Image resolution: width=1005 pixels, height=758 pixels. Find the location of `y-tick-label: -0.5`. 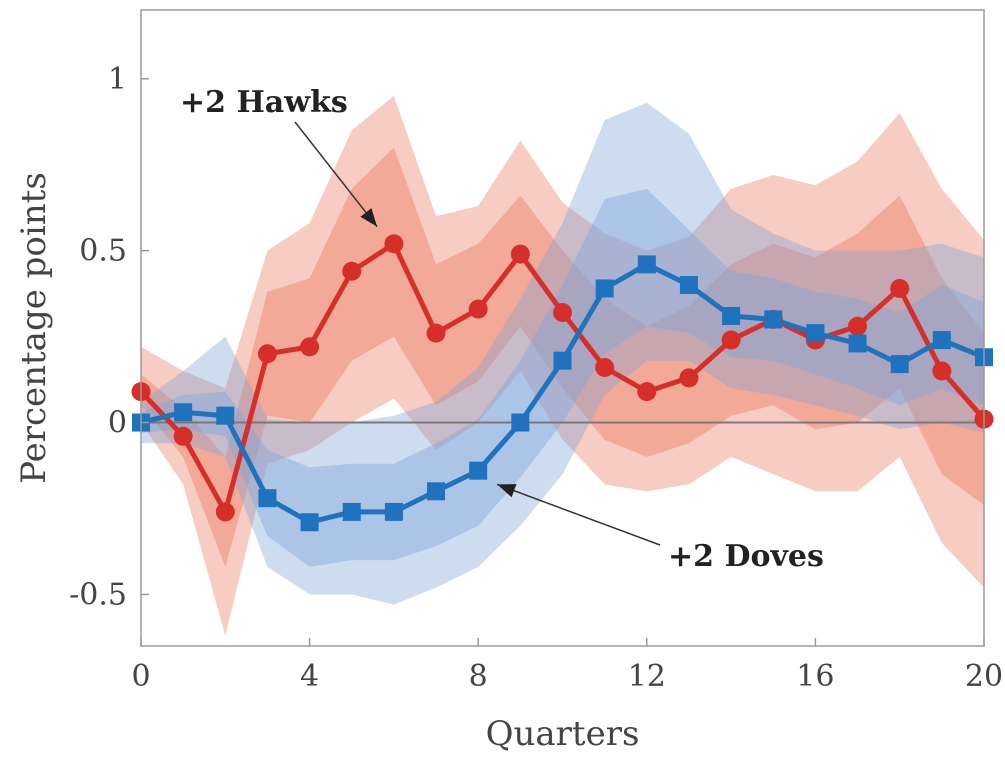

y-tick-label: -0.5 is located at coordinates (98, 594).